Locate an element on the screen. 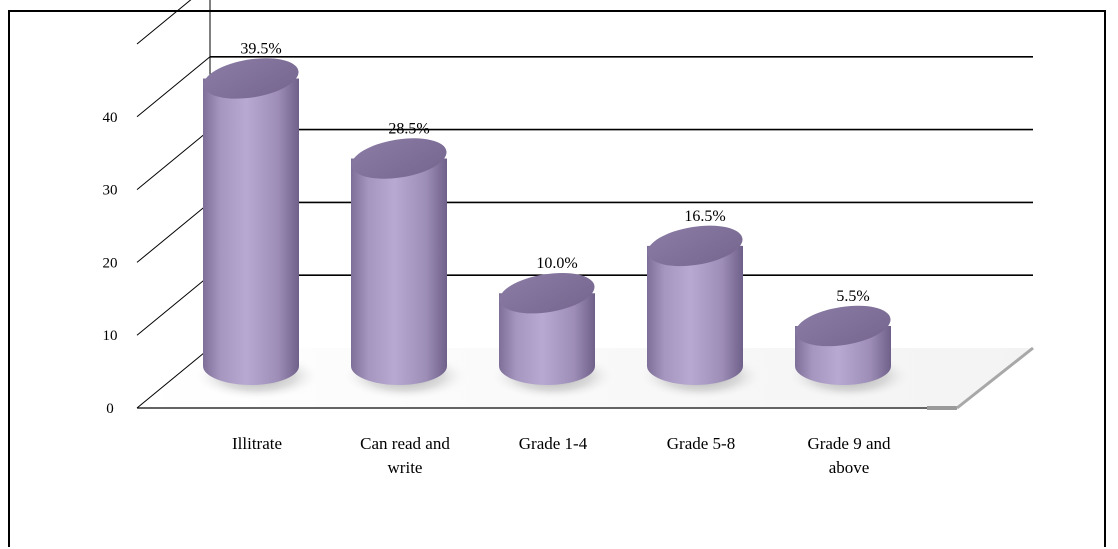 The image size is (1118, 549). category-label: Can read and write is located at coordinates (405, 455).